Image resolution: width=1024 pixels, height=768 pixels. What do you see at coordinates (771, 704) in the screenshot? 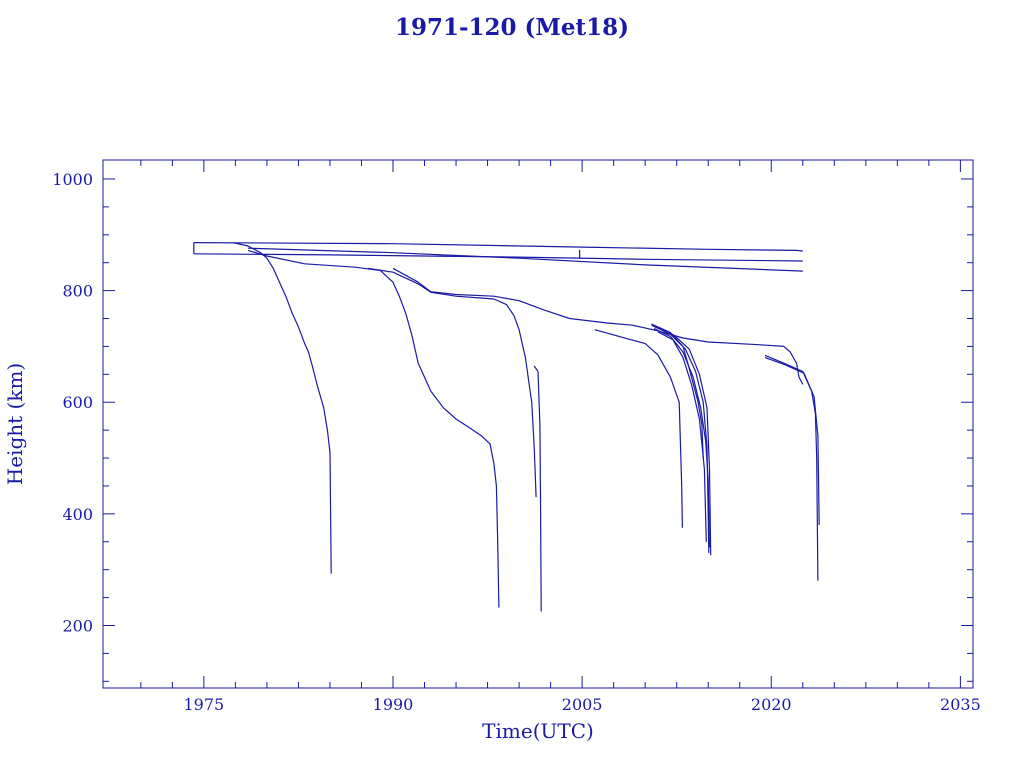
I see `x-tick-label: 2020` at bounding box center [771, 704].